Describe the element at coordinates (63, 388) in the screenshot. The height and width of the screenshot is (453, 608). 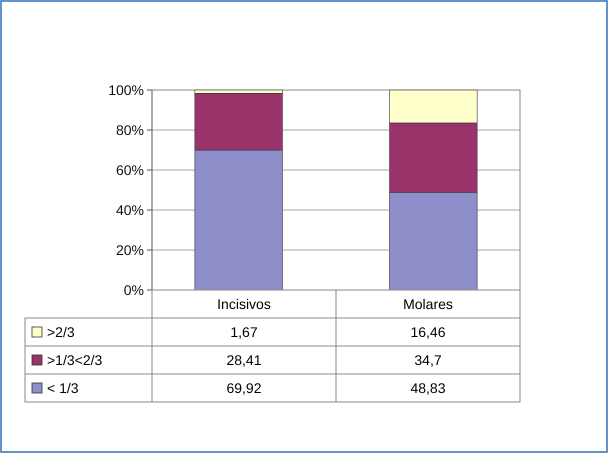
I see `legend-label: < 1/3` at that location.